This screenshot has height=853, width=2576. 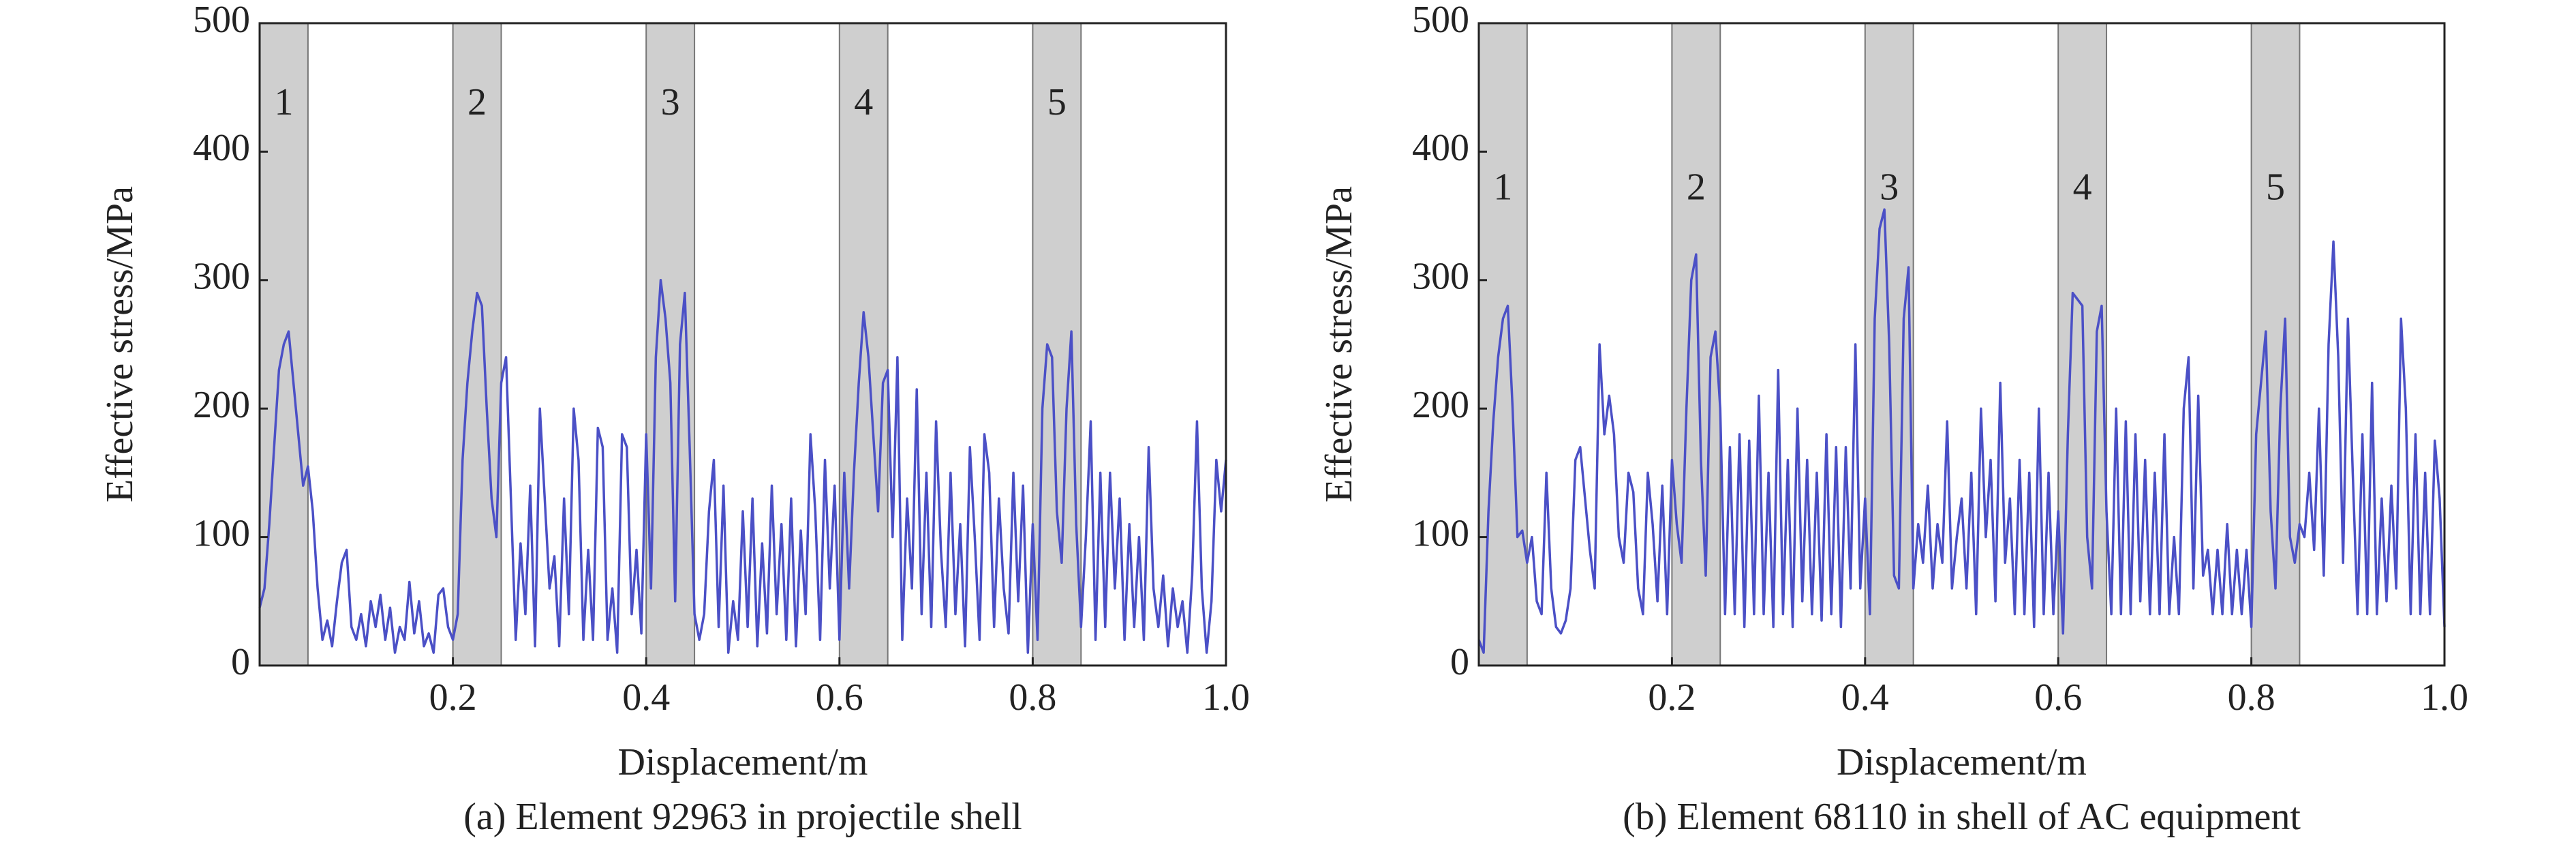 What do you see at coordinates (743, 817) in the screenshot?
I see `subplot-caption: (a) Element 92963 in projectile shell` at bounding box center [743, 817].